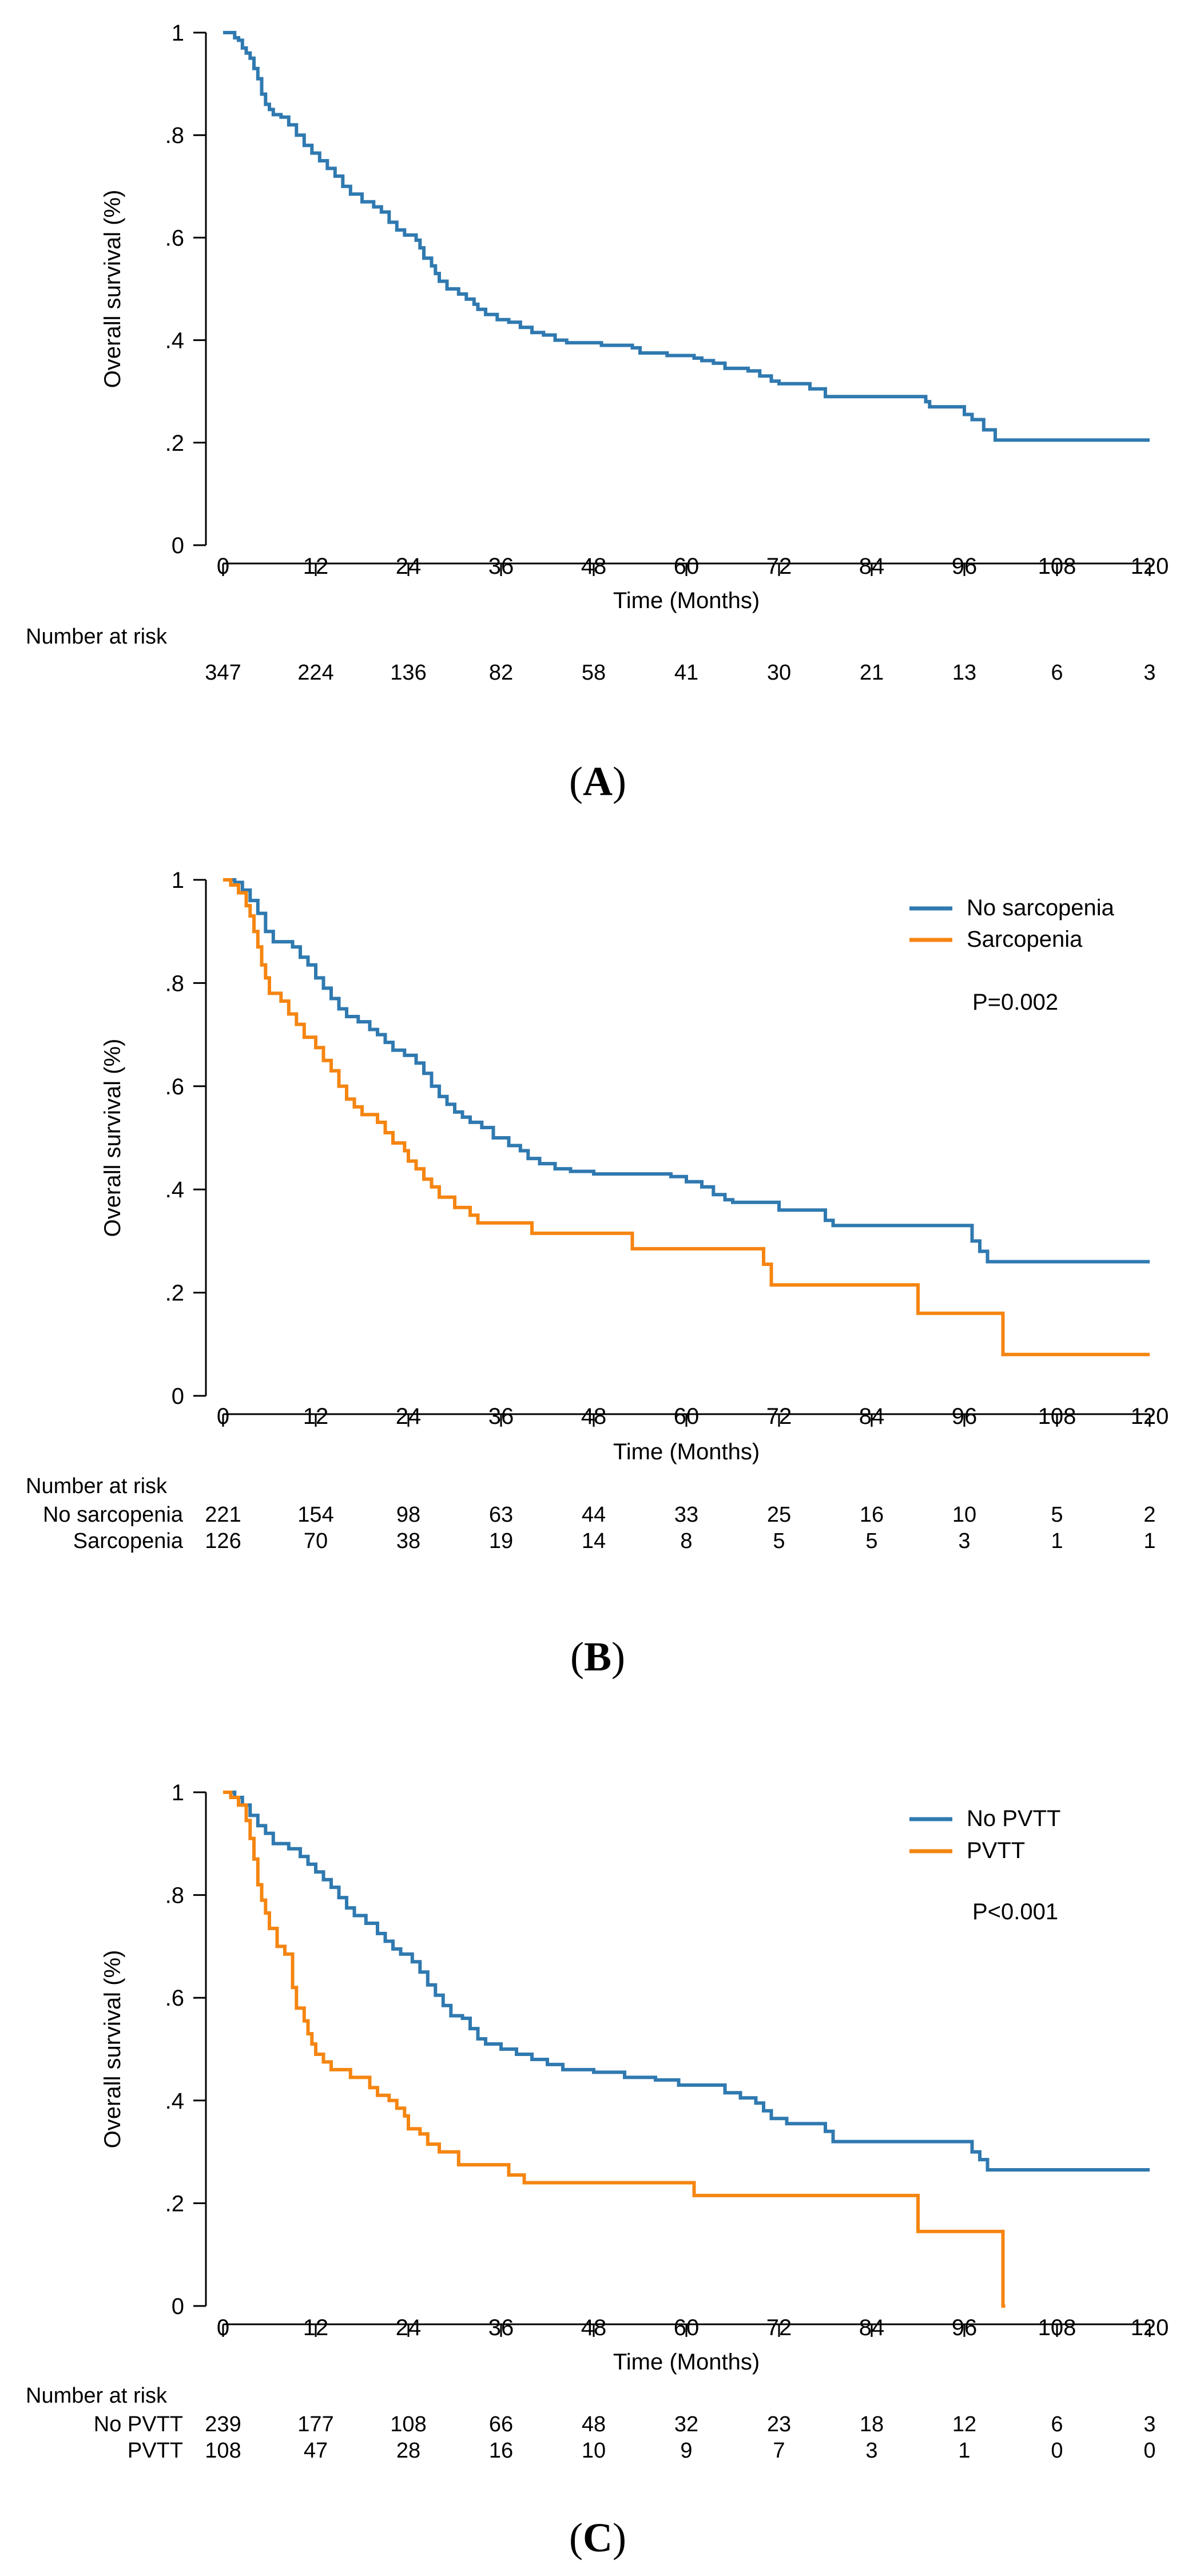 Image resolution: width=1196 pixels, height=2576 pixels. I want to click on survival-curve-all-patients, so click(687, 237).